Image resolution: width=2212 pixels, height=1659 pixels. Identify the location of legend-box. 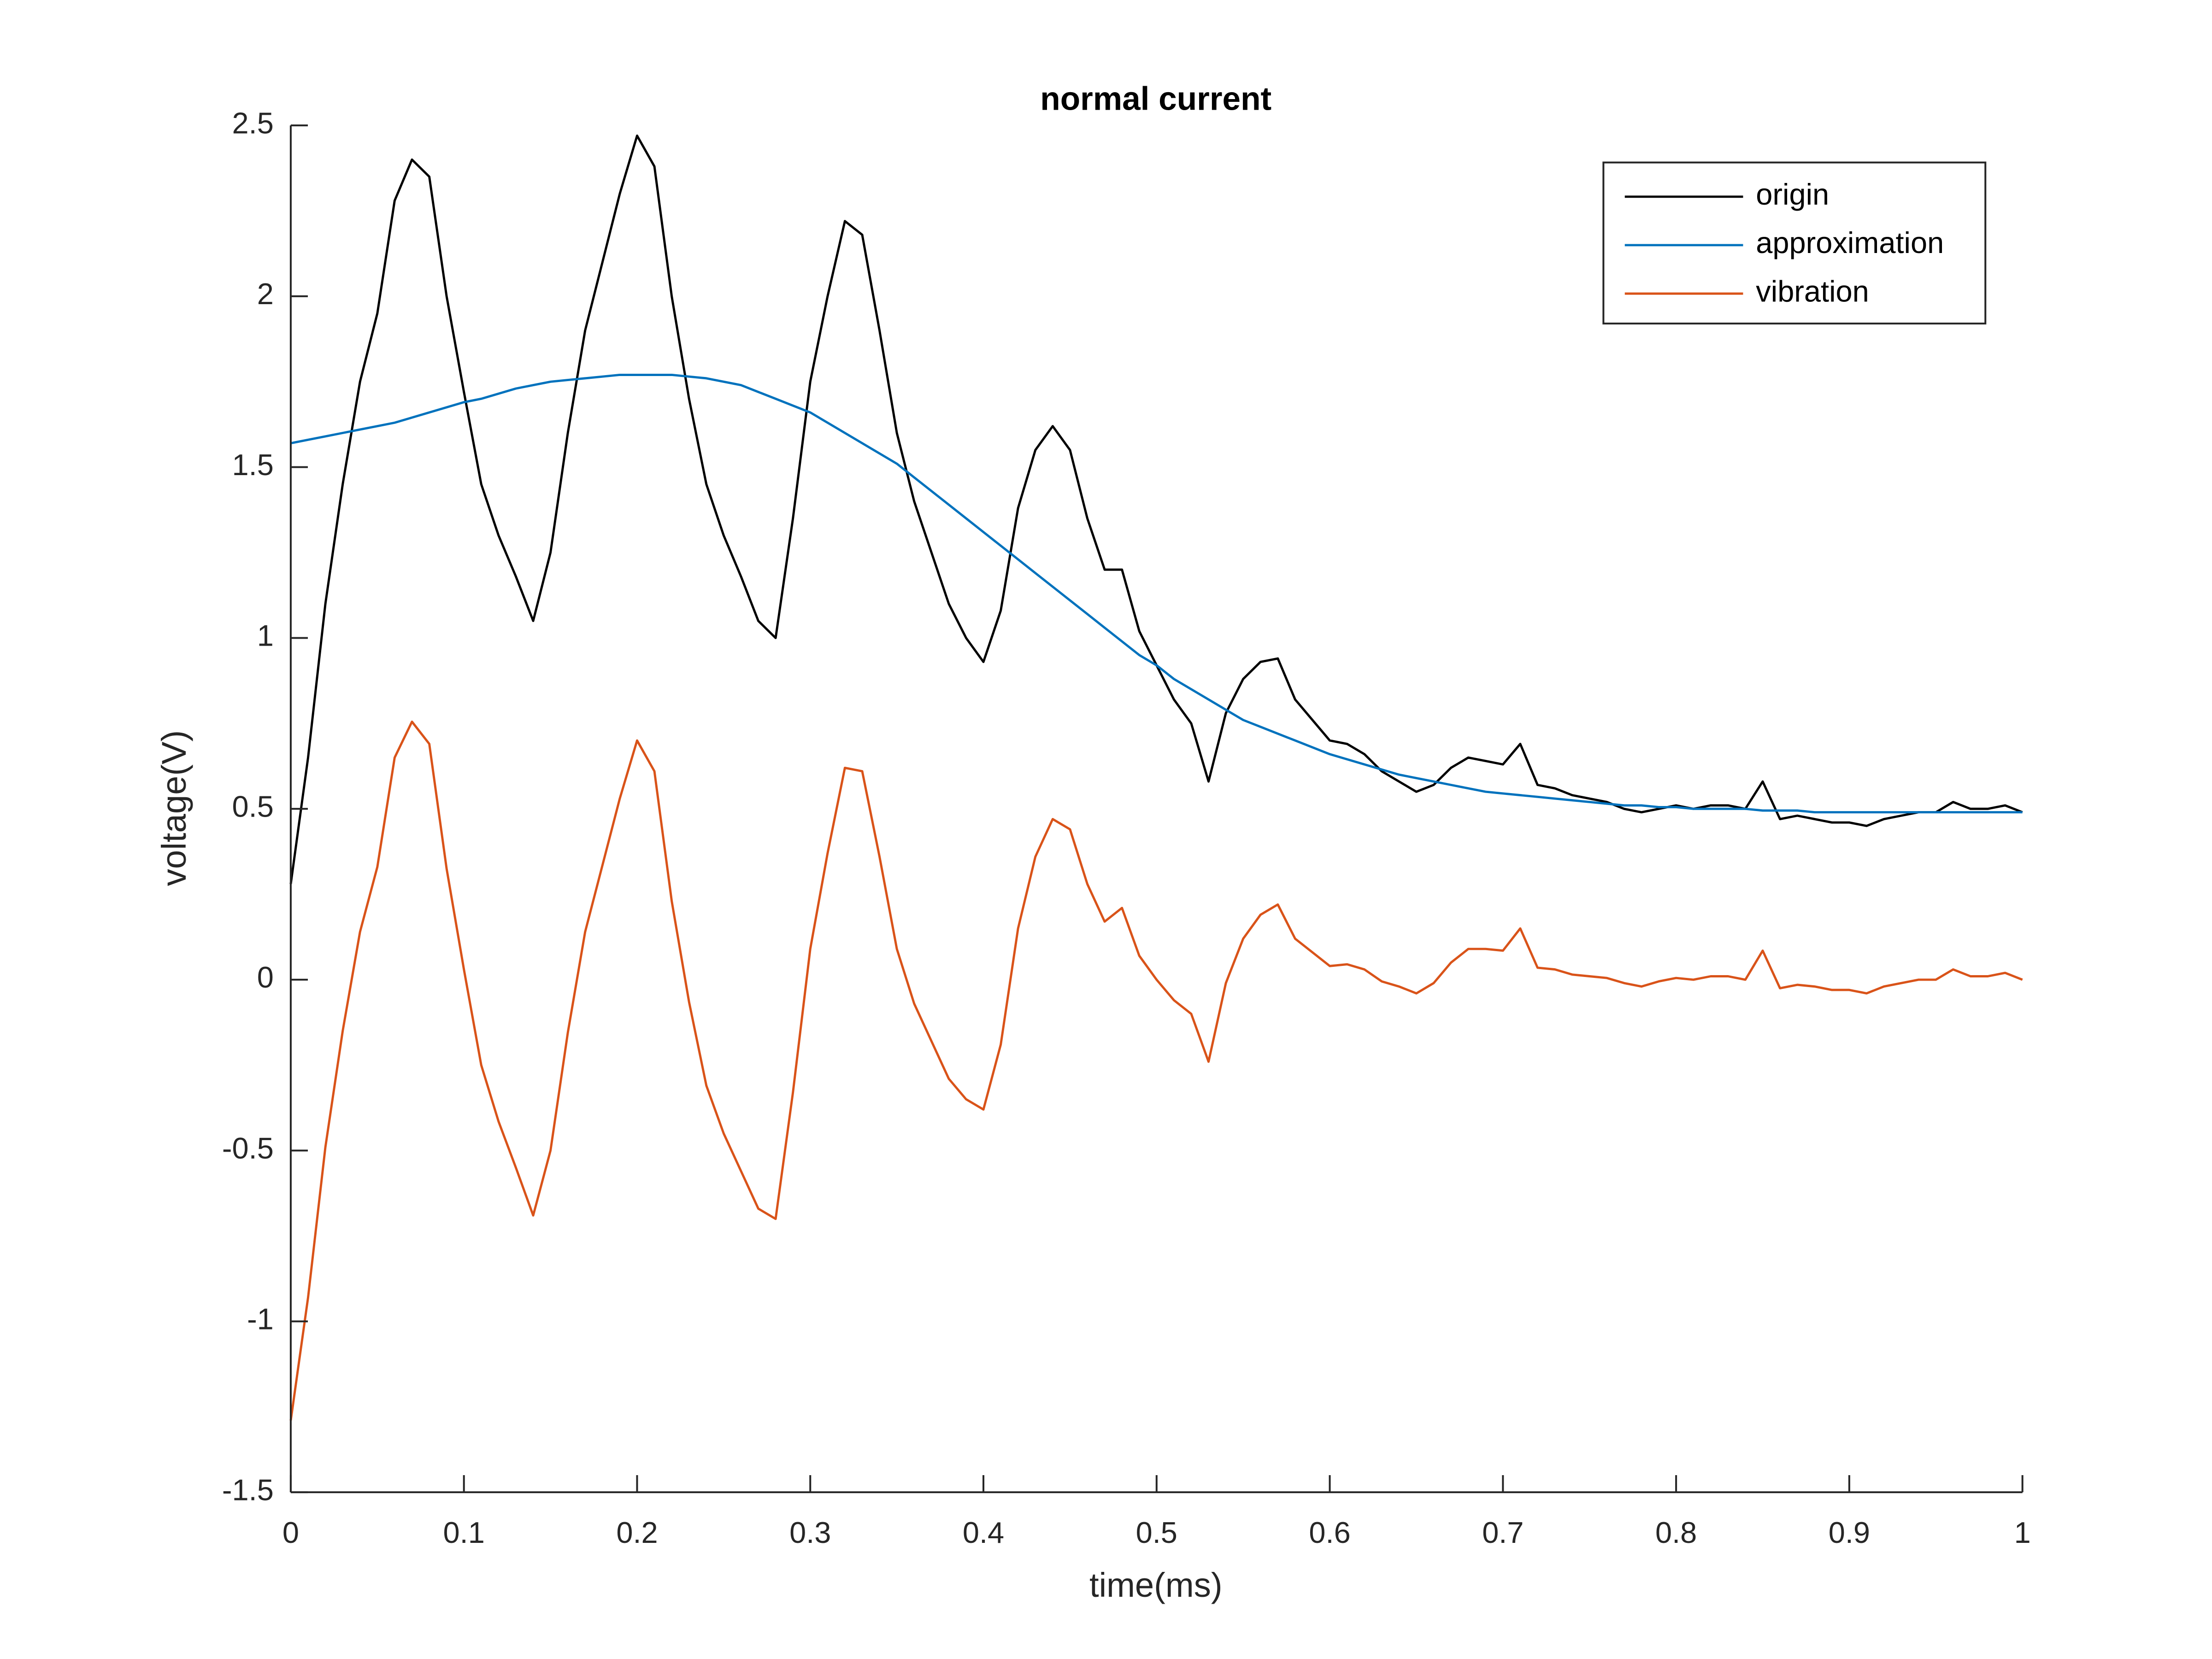
(1794, 243).